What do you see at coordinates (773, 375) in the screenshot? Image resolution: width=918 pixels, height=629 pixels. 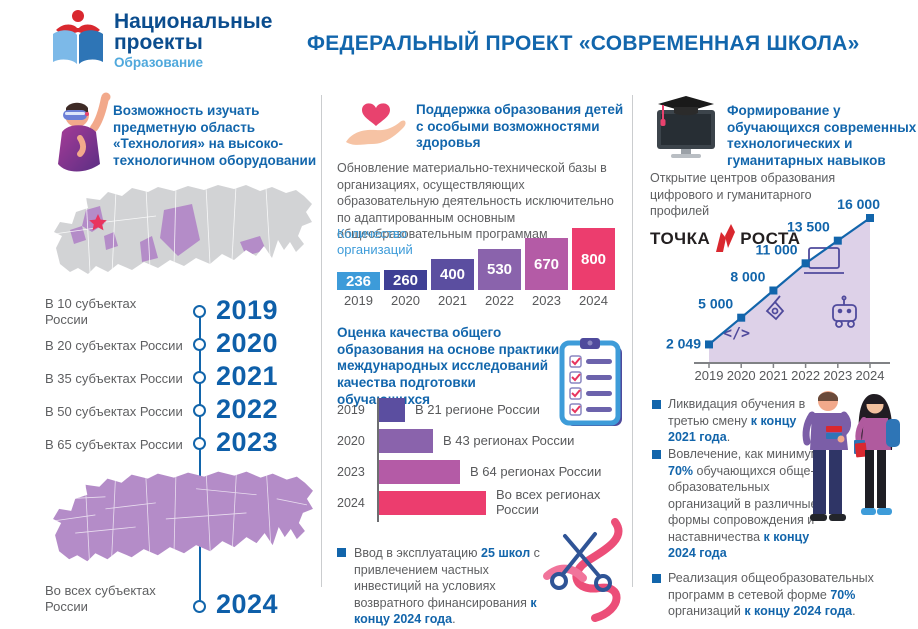 I see `x-axis-label: 2021` at bounding box center [773, 375].